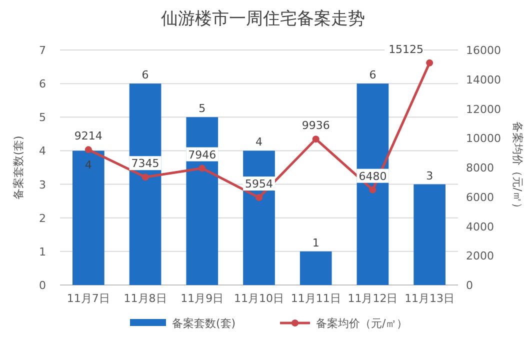  Describe the element at coordinates (362, 323) in the screenshot. I see `legend-label: 备案均价（元/㎡）` at that location.